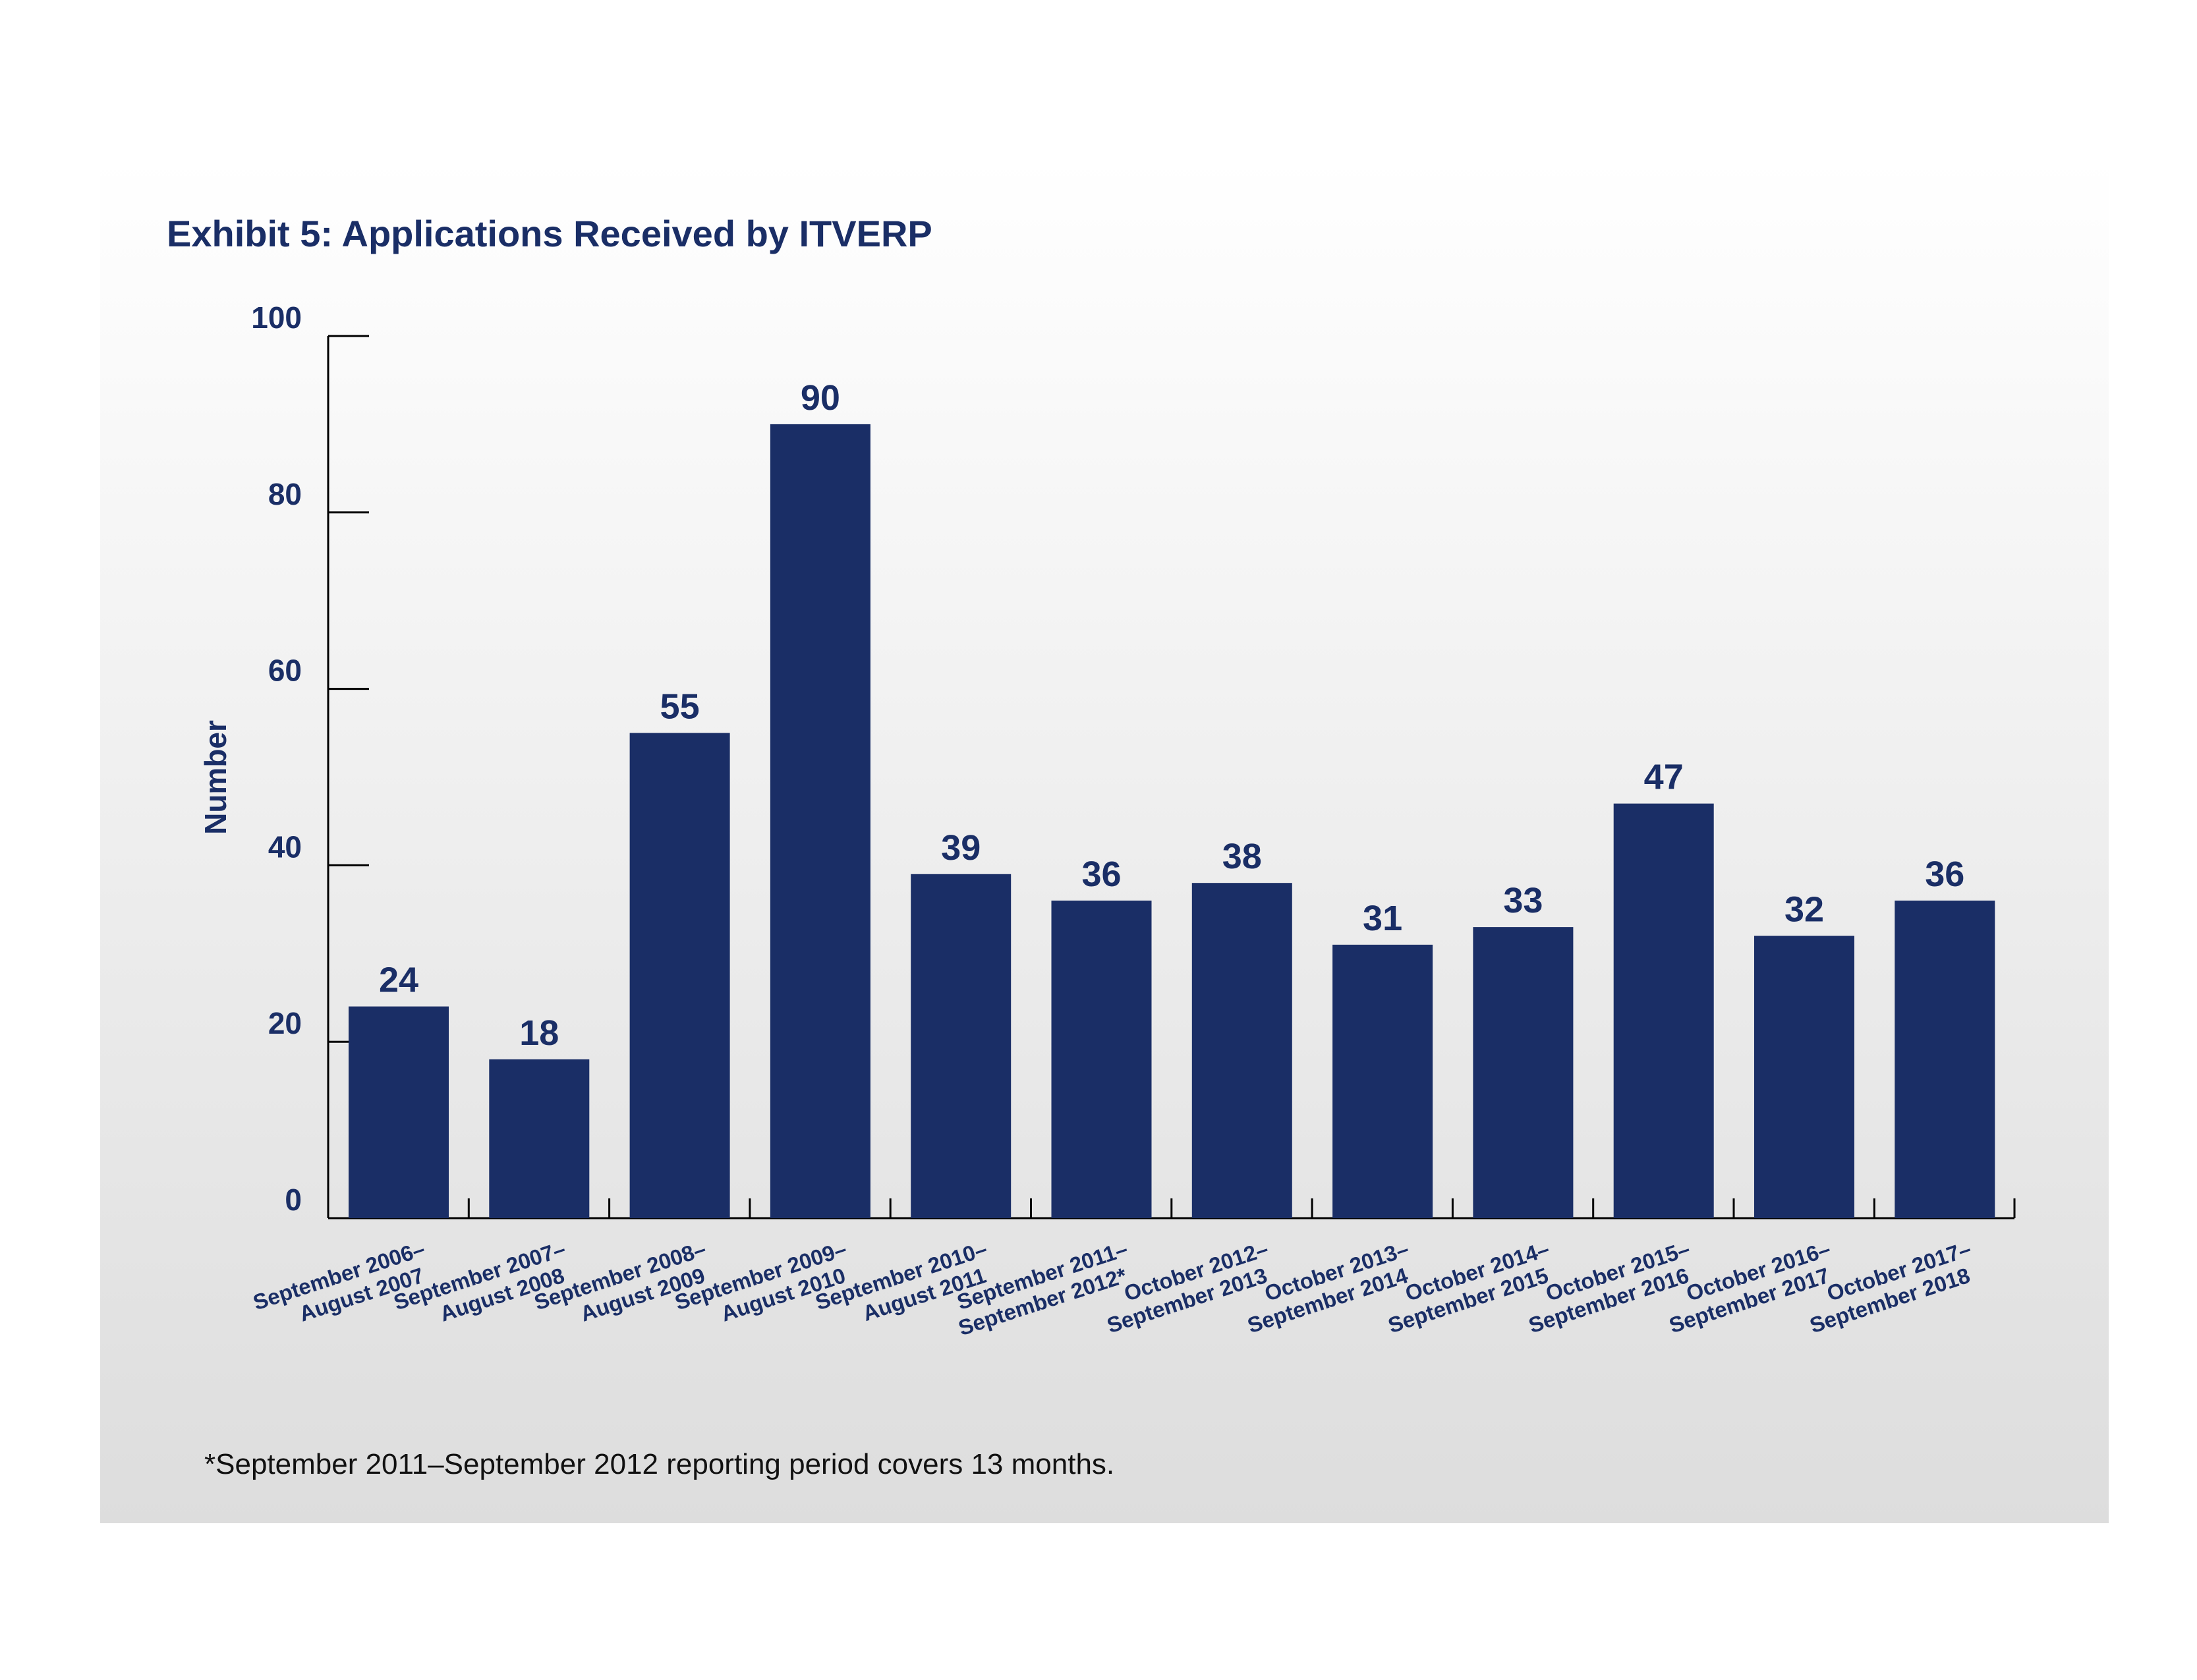 The width and height of the screenshot is (2197, 1680). What do you see at coordinates (285, 1023) in the screenshot?
I see `y-tick-label: 20` at bounding box center [285, 1023].